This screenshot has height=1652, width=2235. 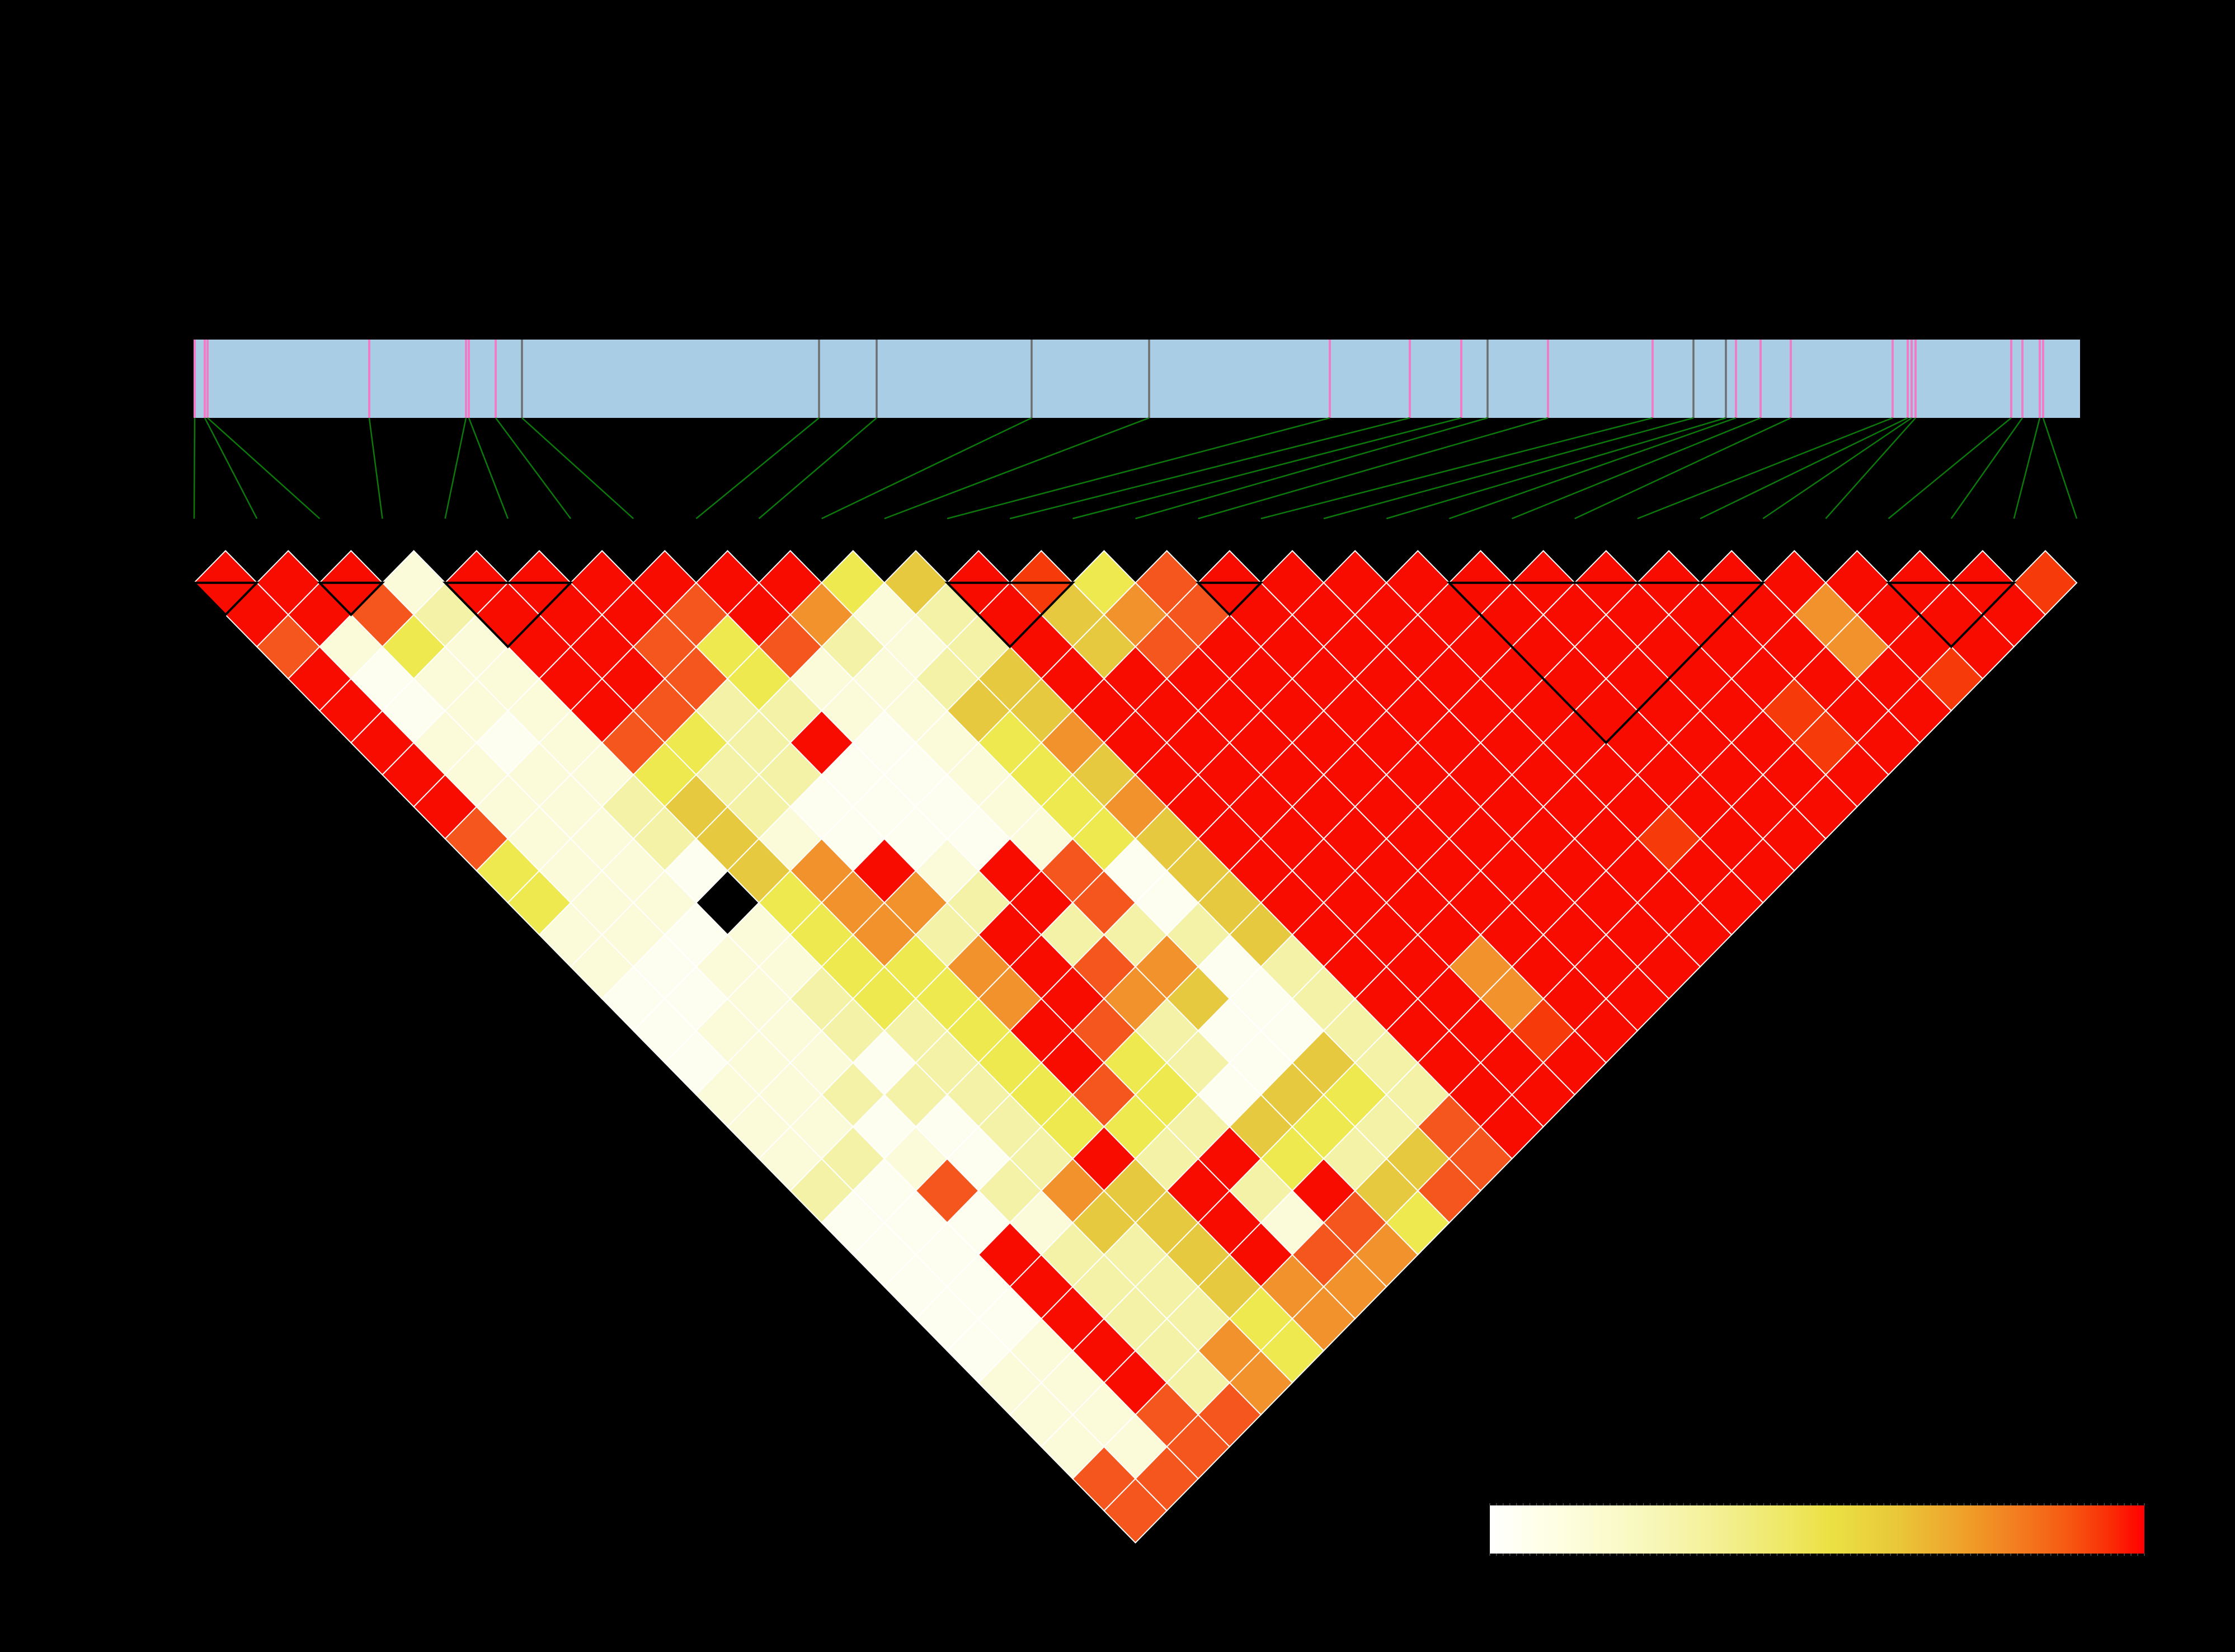 I want to click on color-key-bar, so click(x=1817, y=1529).